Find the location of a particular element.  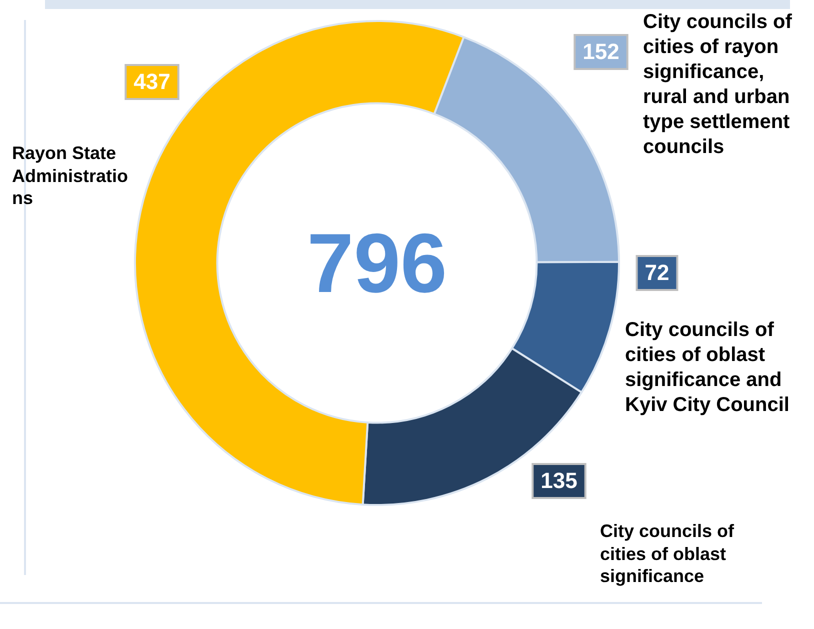

data-label: 135 is located at coordinates (559, 481).